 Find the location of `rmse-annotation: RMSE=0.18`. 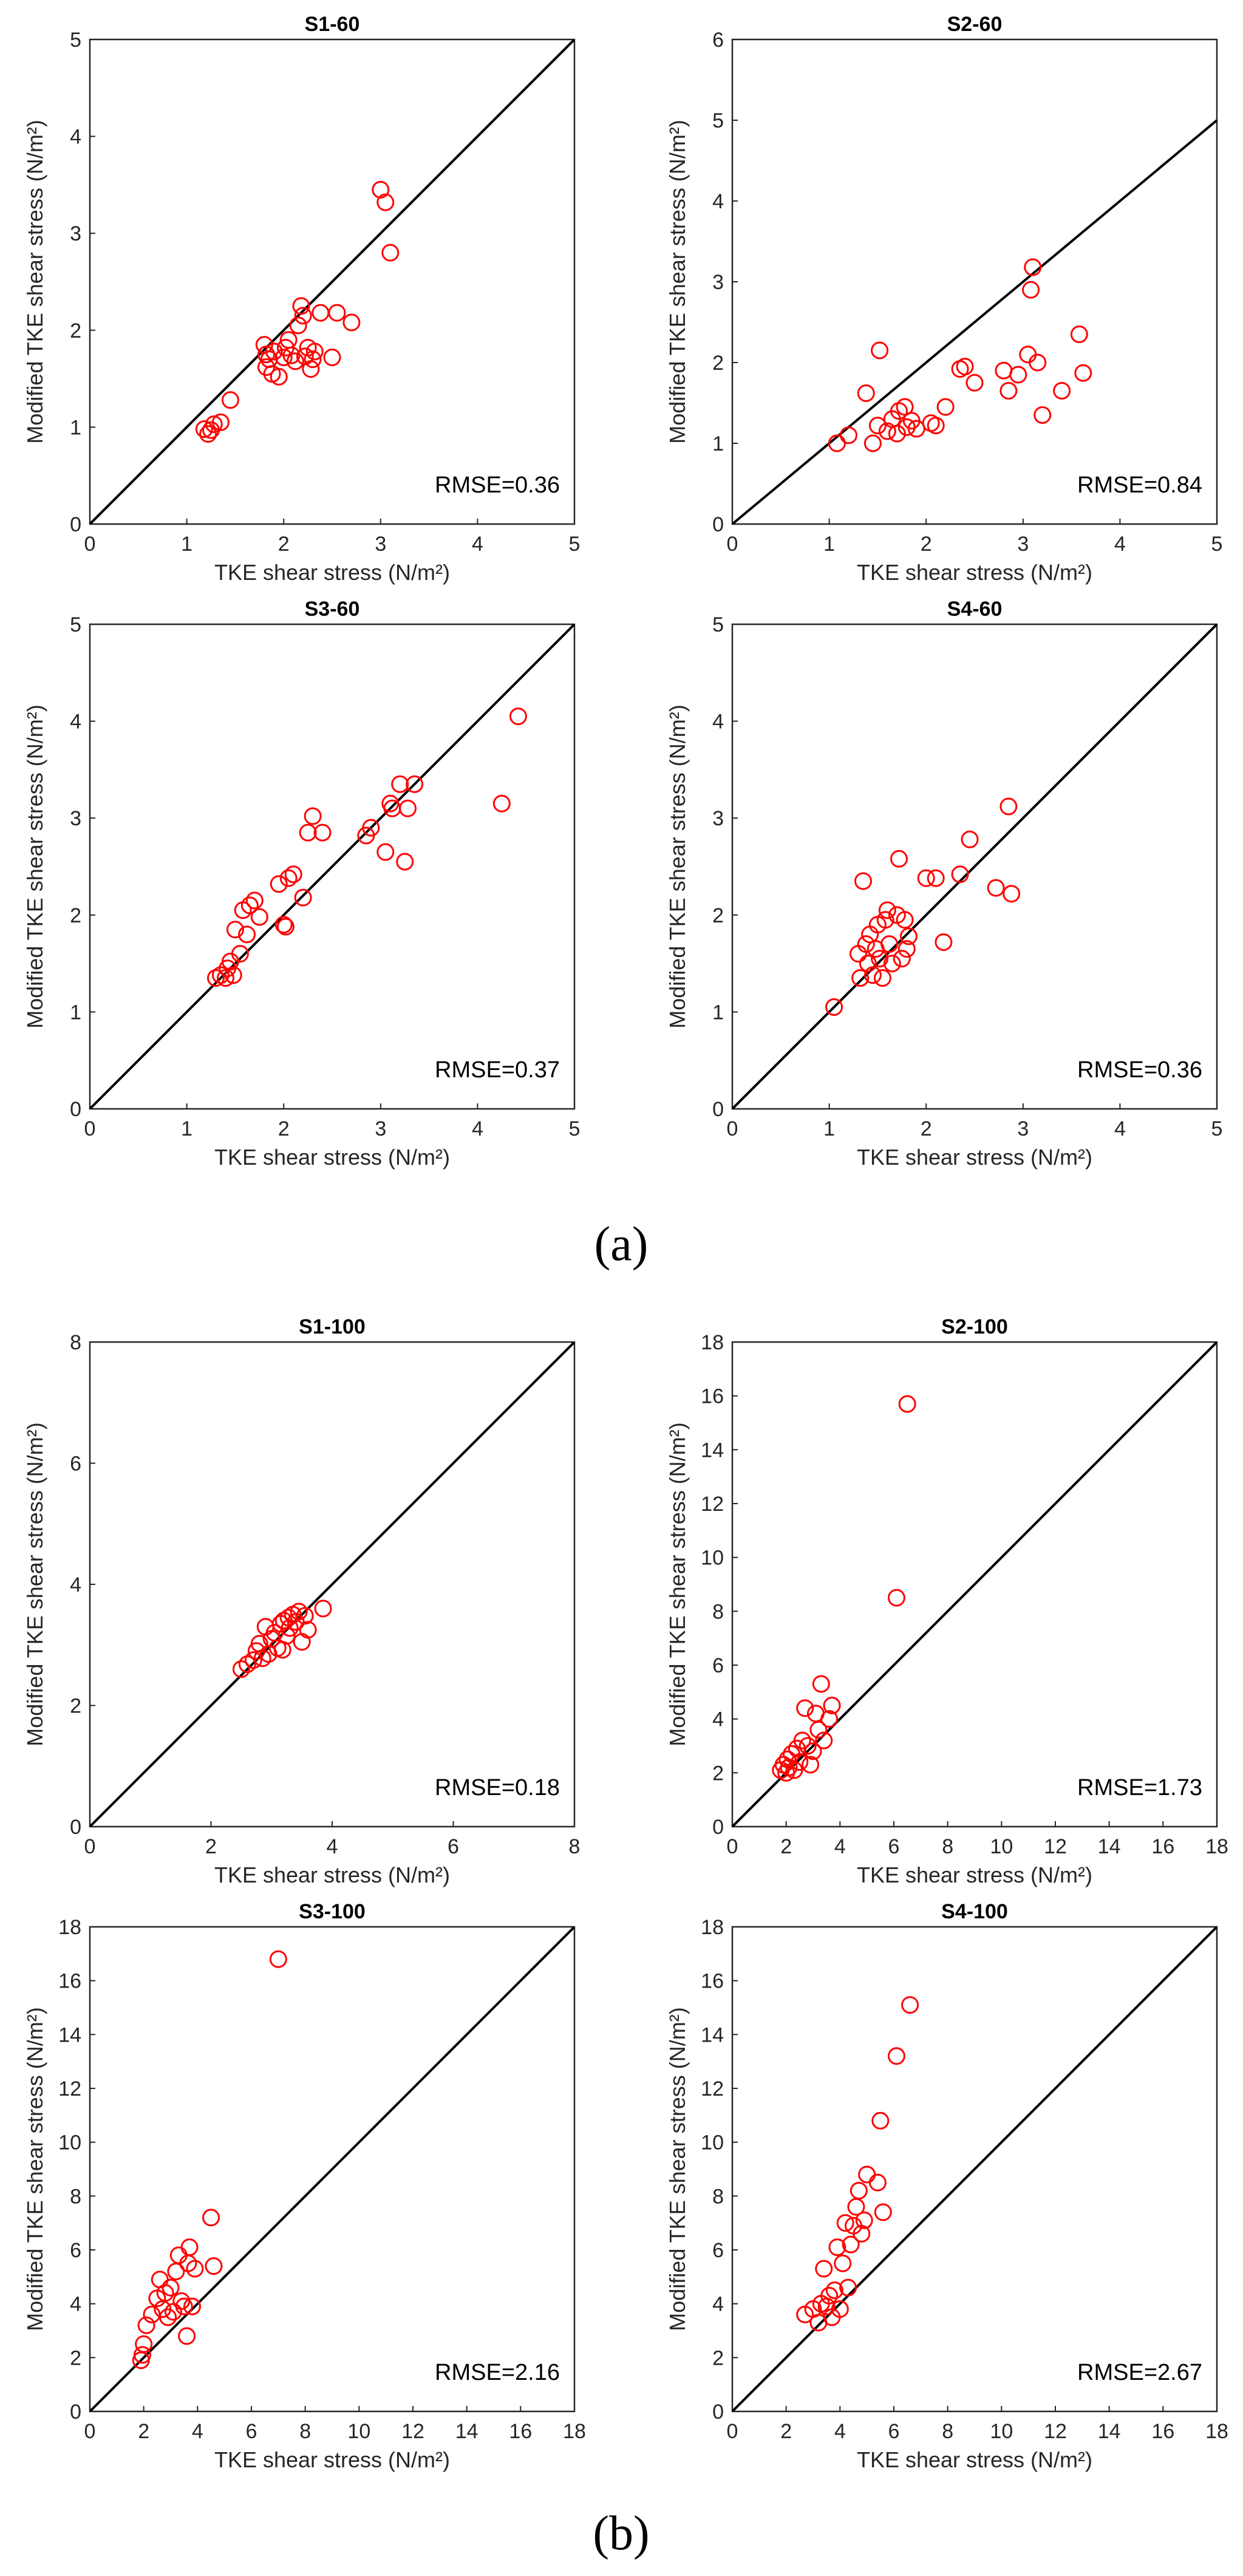

rmse-annotation: RMSE=0.18 is located at coordinates (497, 1788).